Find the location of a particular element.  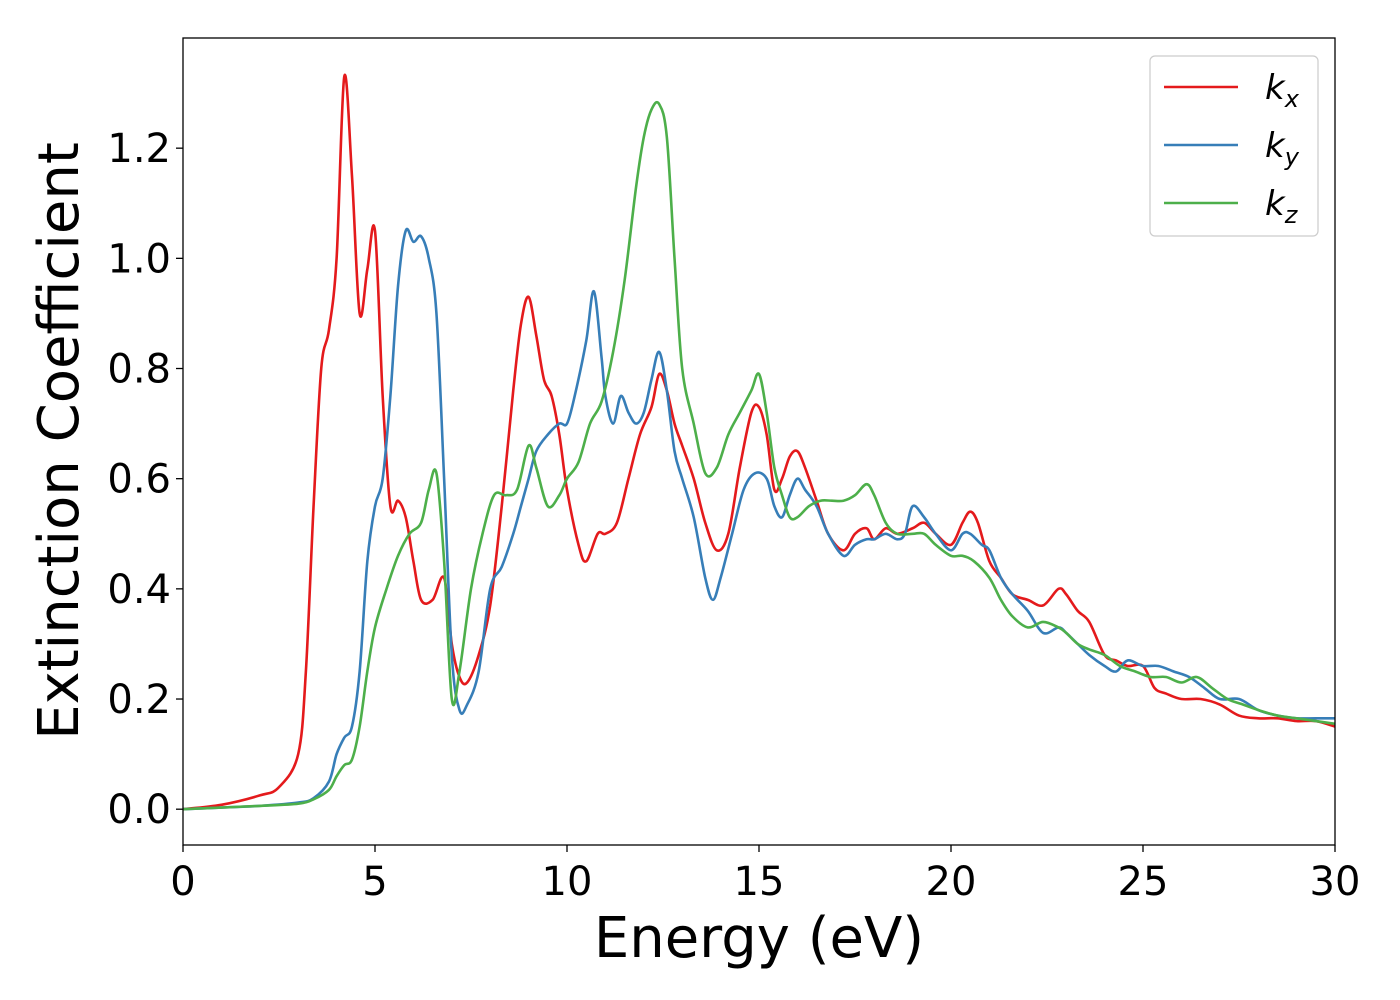

legend: kx ky kz is located at coordinates (1234, 146).